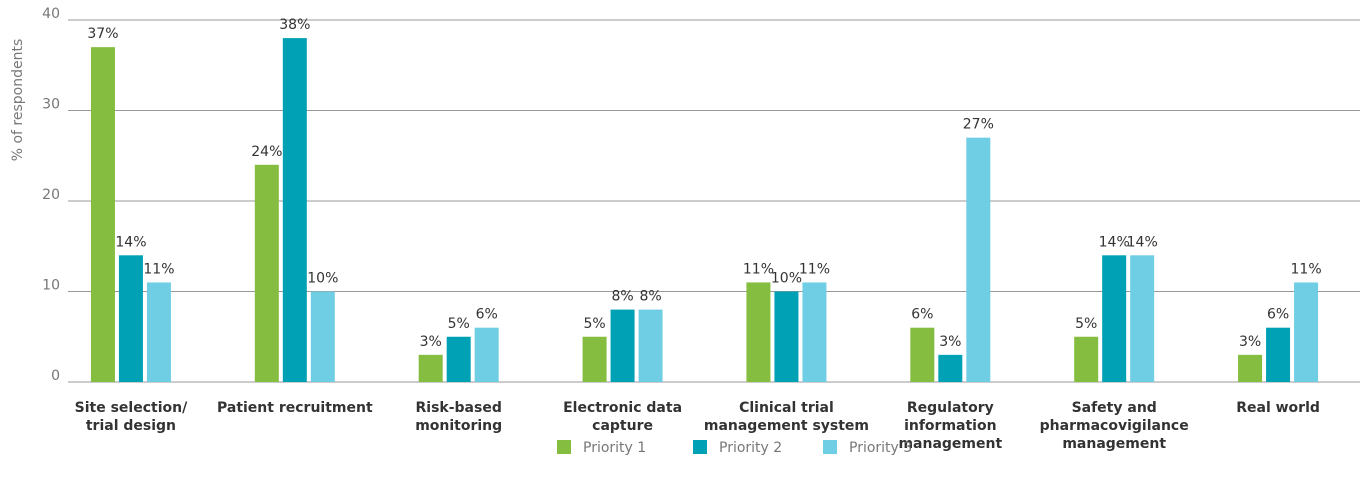  Describe the element at coordinates (266, 152) in the screenshot. I see `value-label: 24%` at that location.